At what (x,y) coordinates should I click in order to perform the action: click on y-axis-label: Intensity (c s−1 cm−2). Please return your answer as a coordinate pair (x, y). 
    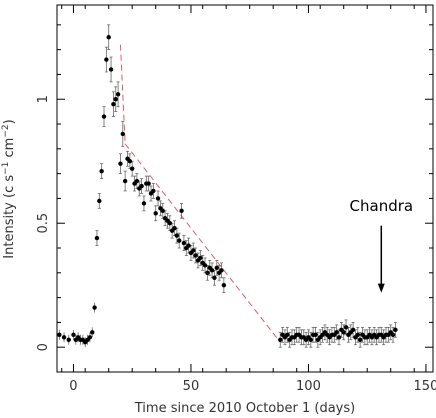
    Looking at the image, I should click on (9, 188).